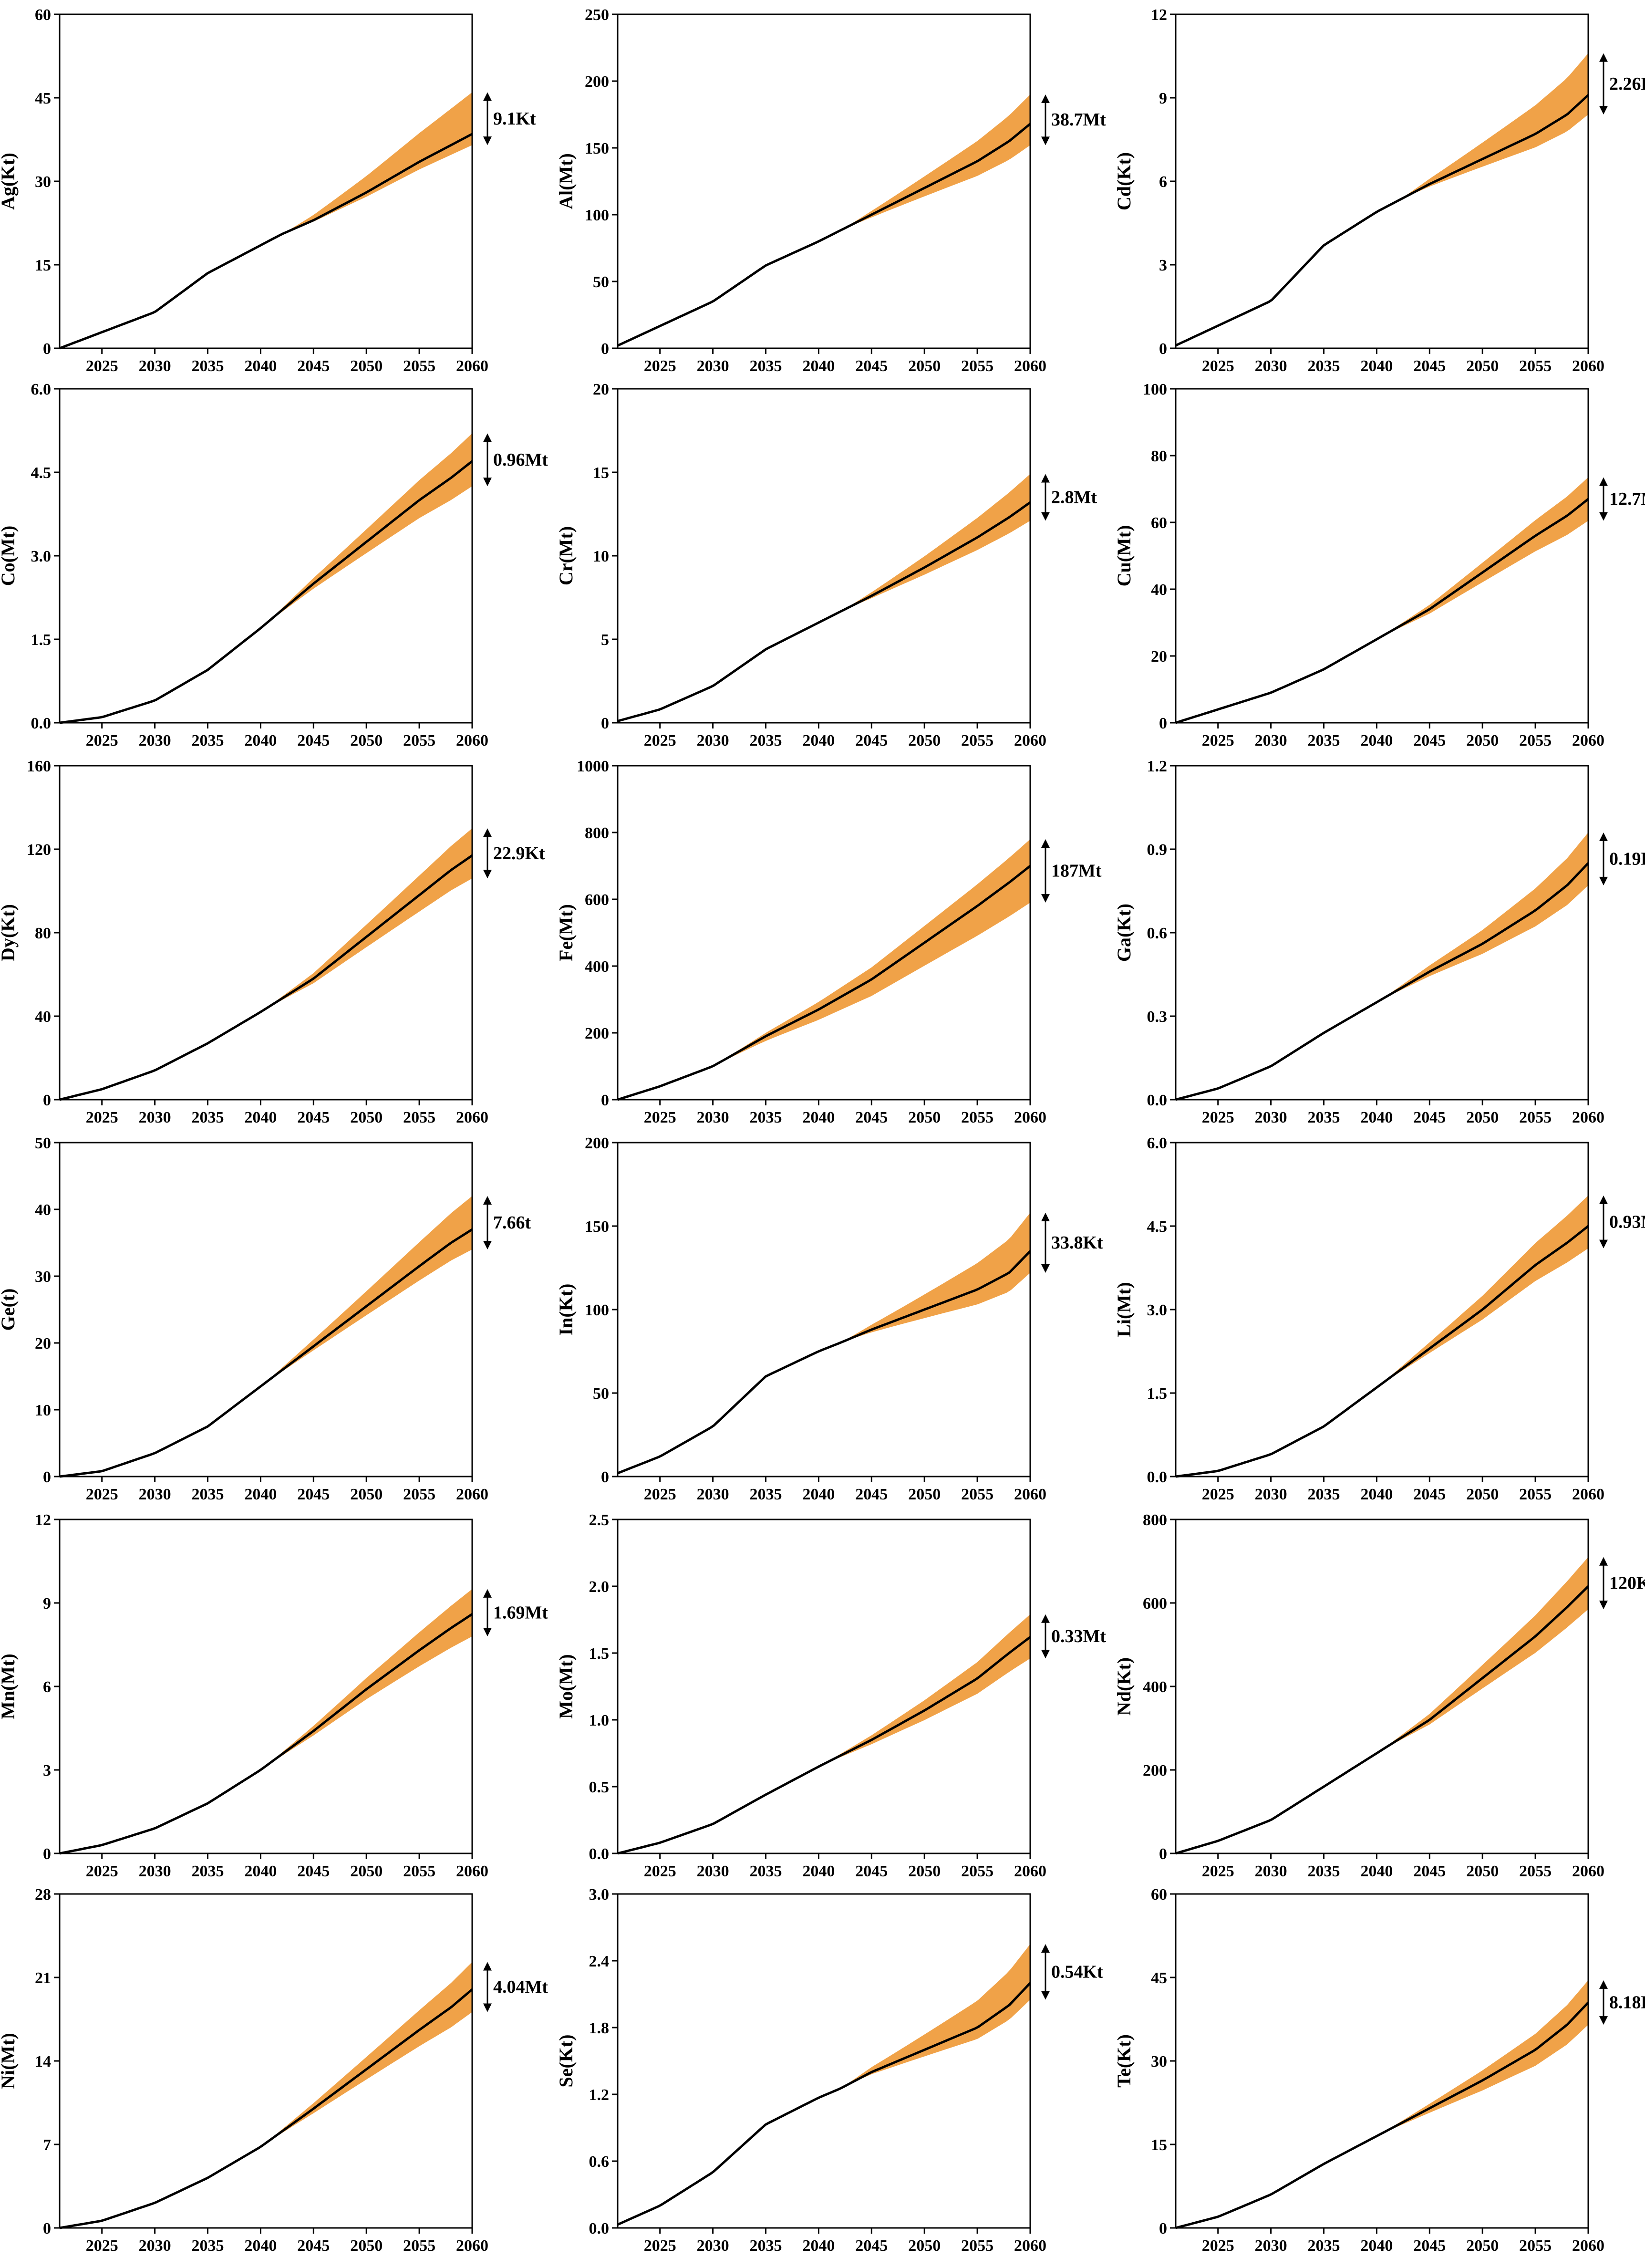 The height and width of the screenshot is (2268, 1645). I want to click on y-tick-label: 12, so click(1159, 15).